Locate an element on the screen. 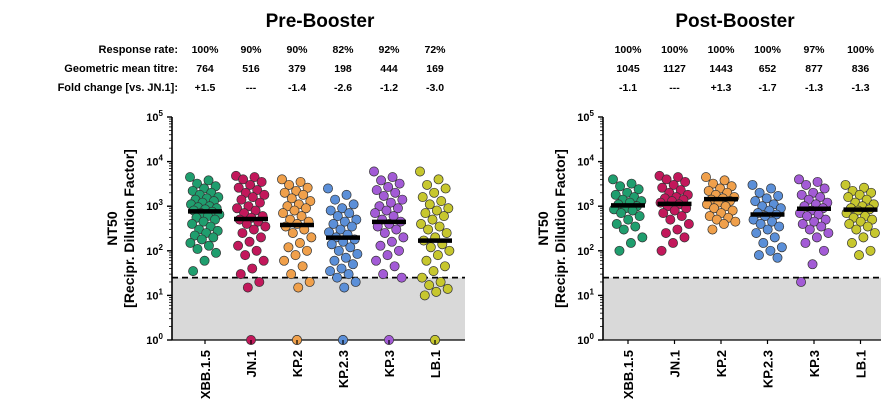  y-tick-label: 10³ is located at coordinates (154, 205).